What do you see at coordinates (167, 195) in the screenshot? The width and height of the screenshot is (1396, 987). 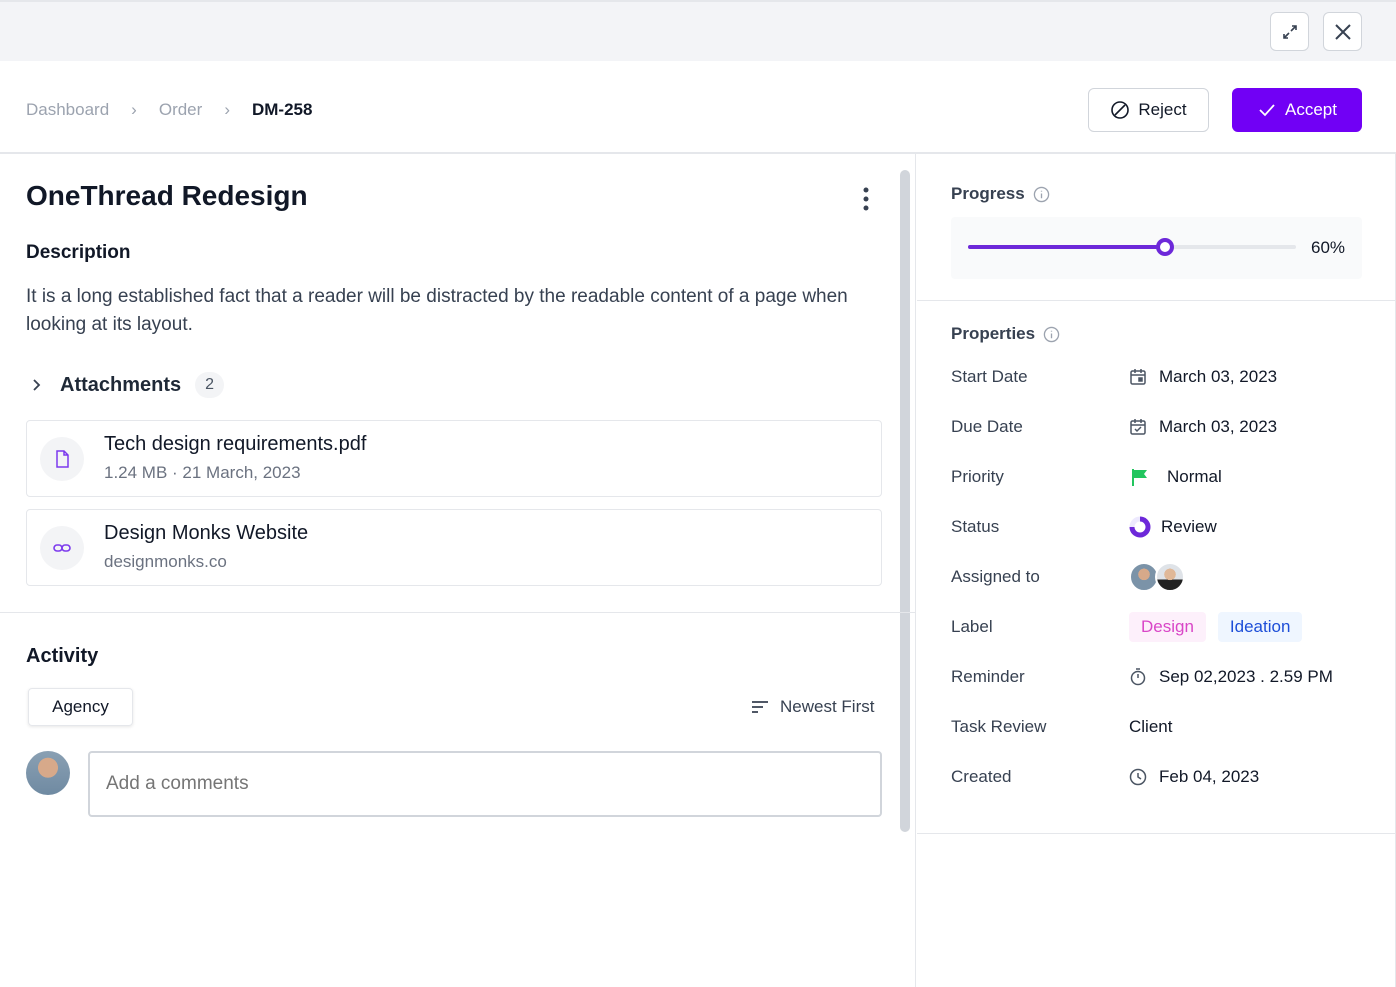 I see `page-title: OneThread Redesign` at bounding box center [167, 195].